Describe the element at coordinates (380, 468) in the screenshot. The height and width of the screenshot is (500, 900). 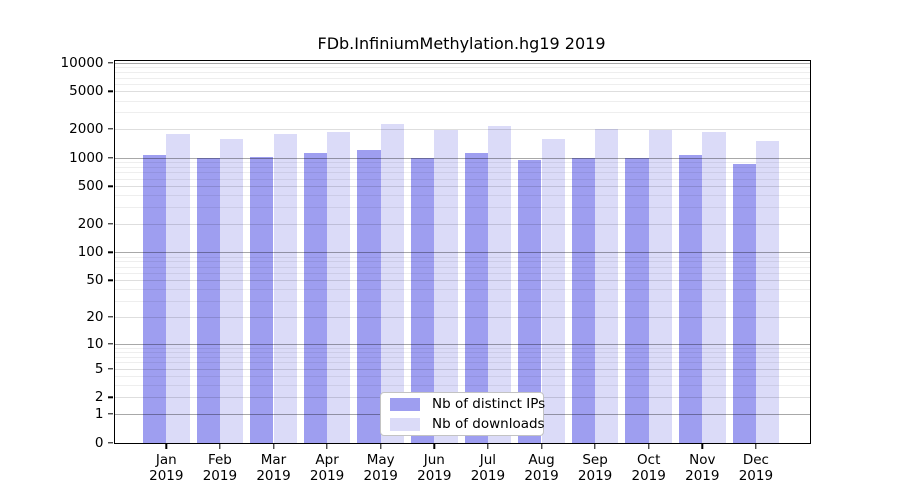
I see `x-tick-label-may: May 2019` at that location.